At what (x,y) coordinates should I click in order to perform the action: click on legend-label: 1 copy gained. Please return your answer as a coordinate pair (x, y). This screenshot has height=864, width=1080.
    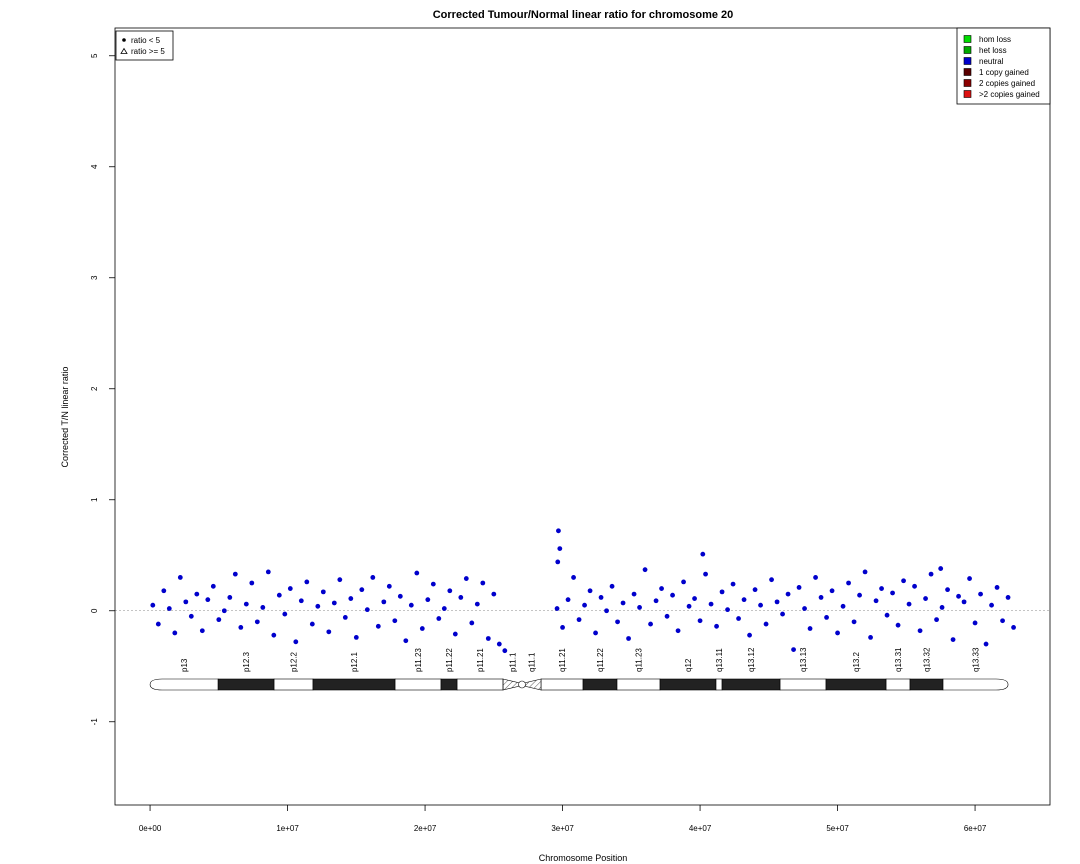
    Looking at the image, I should click on (1004, 72).